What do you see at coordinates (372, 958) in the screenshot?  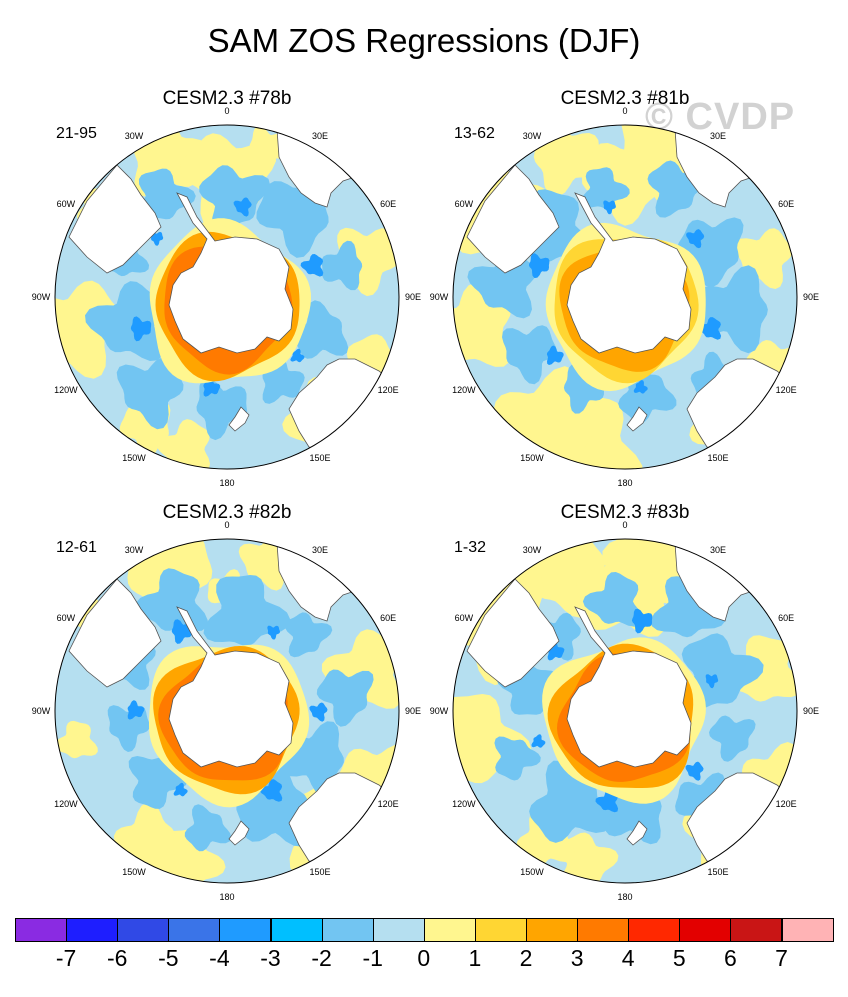 I see `colorbar-label: -1` at bounding box center [372, 958].